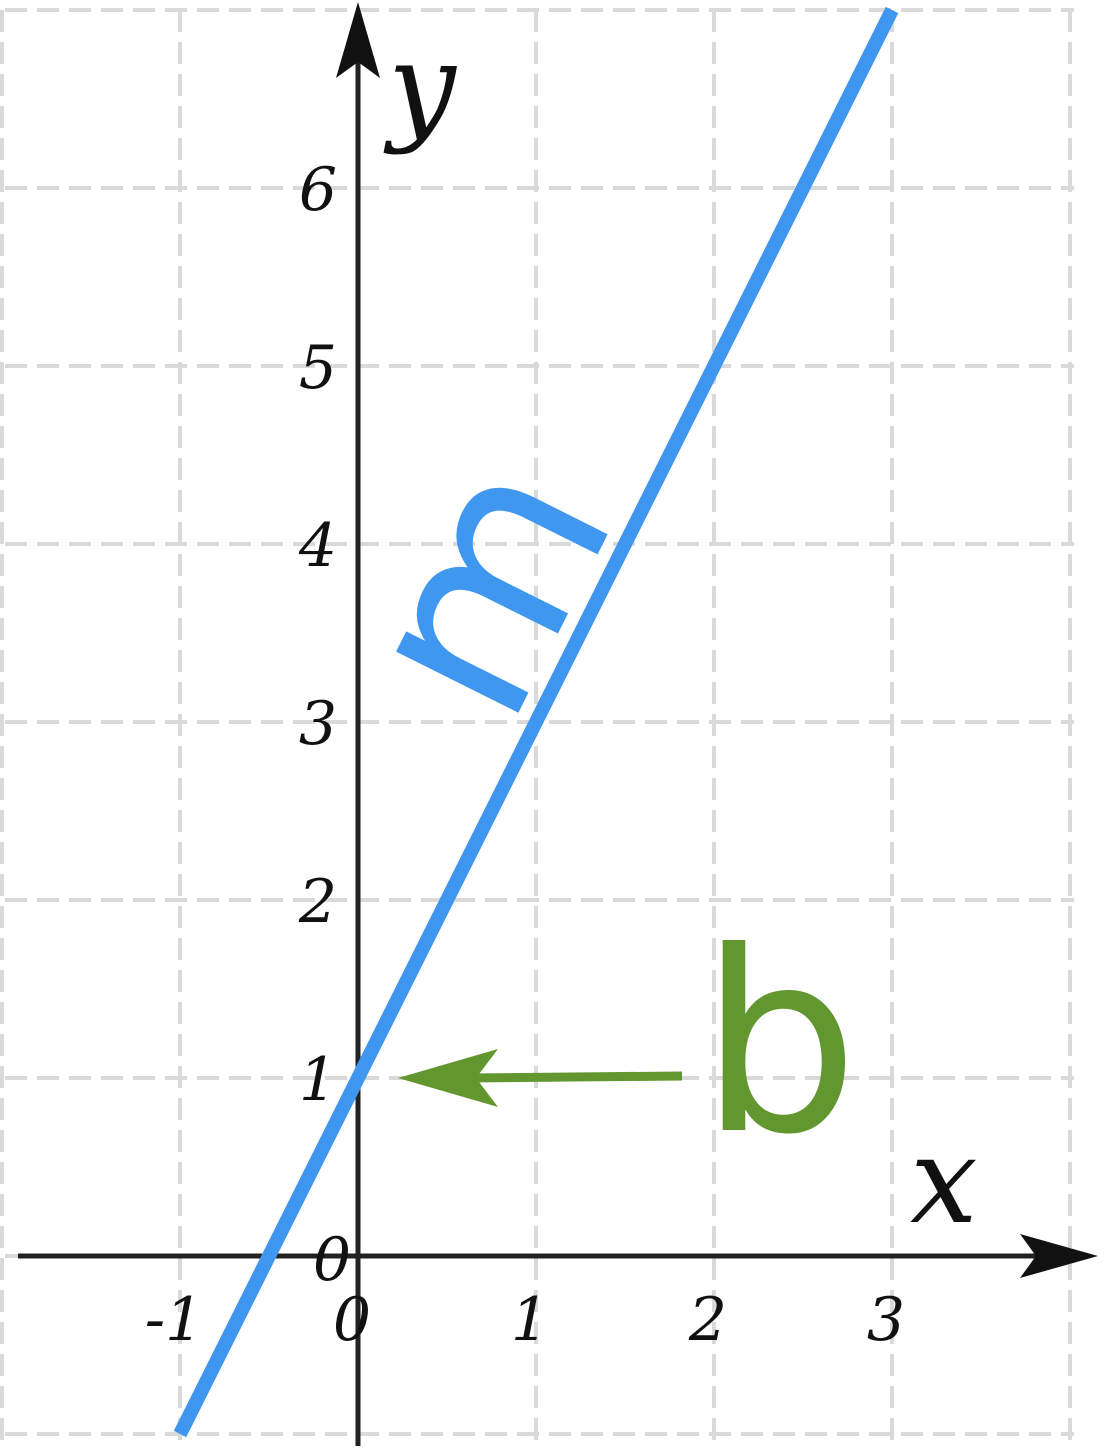 This screenshot has height=1454, width=1106. What do you see at coordinates (420, 87) in the screenshot?
I see `y-axis-label: y` at bounding box center [420, 87].